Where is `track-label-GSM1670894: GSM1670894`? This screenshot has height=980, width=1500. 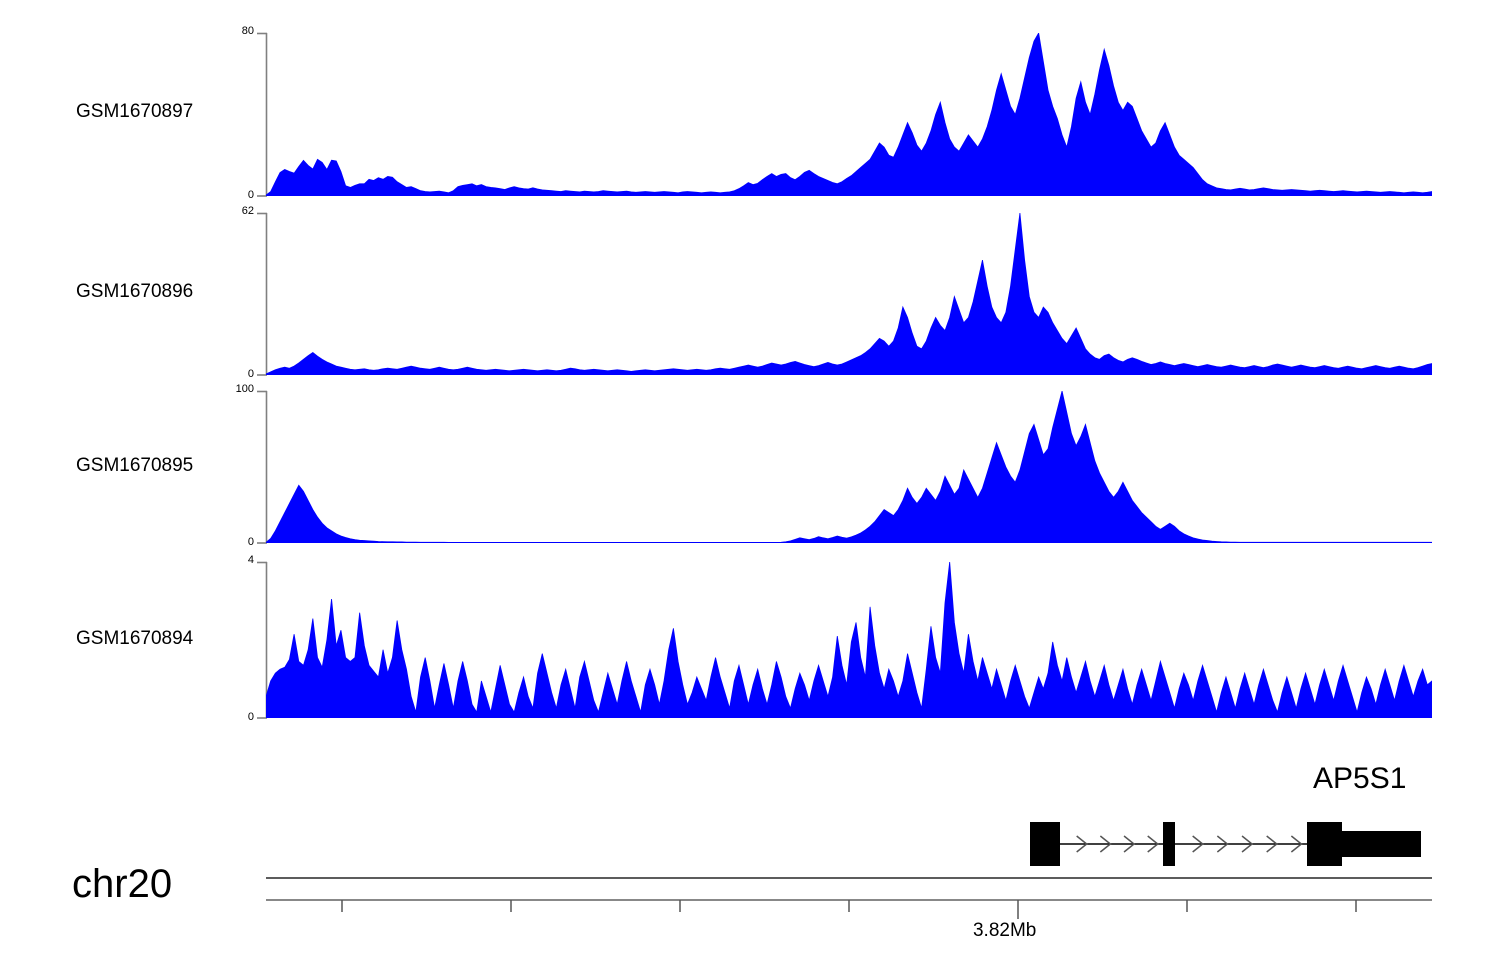 track-label-GSM1670894: GSM1670894 is located at coordinates (135, 638).